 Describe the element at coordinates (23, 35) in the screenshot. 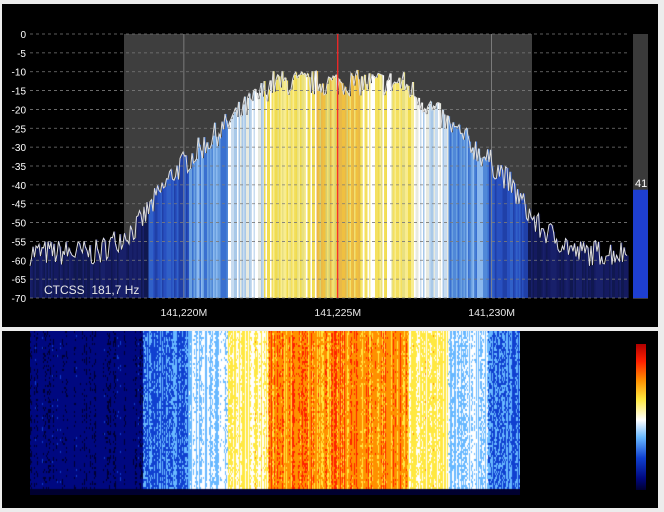

I see `db-tick-label: 0` at that location.